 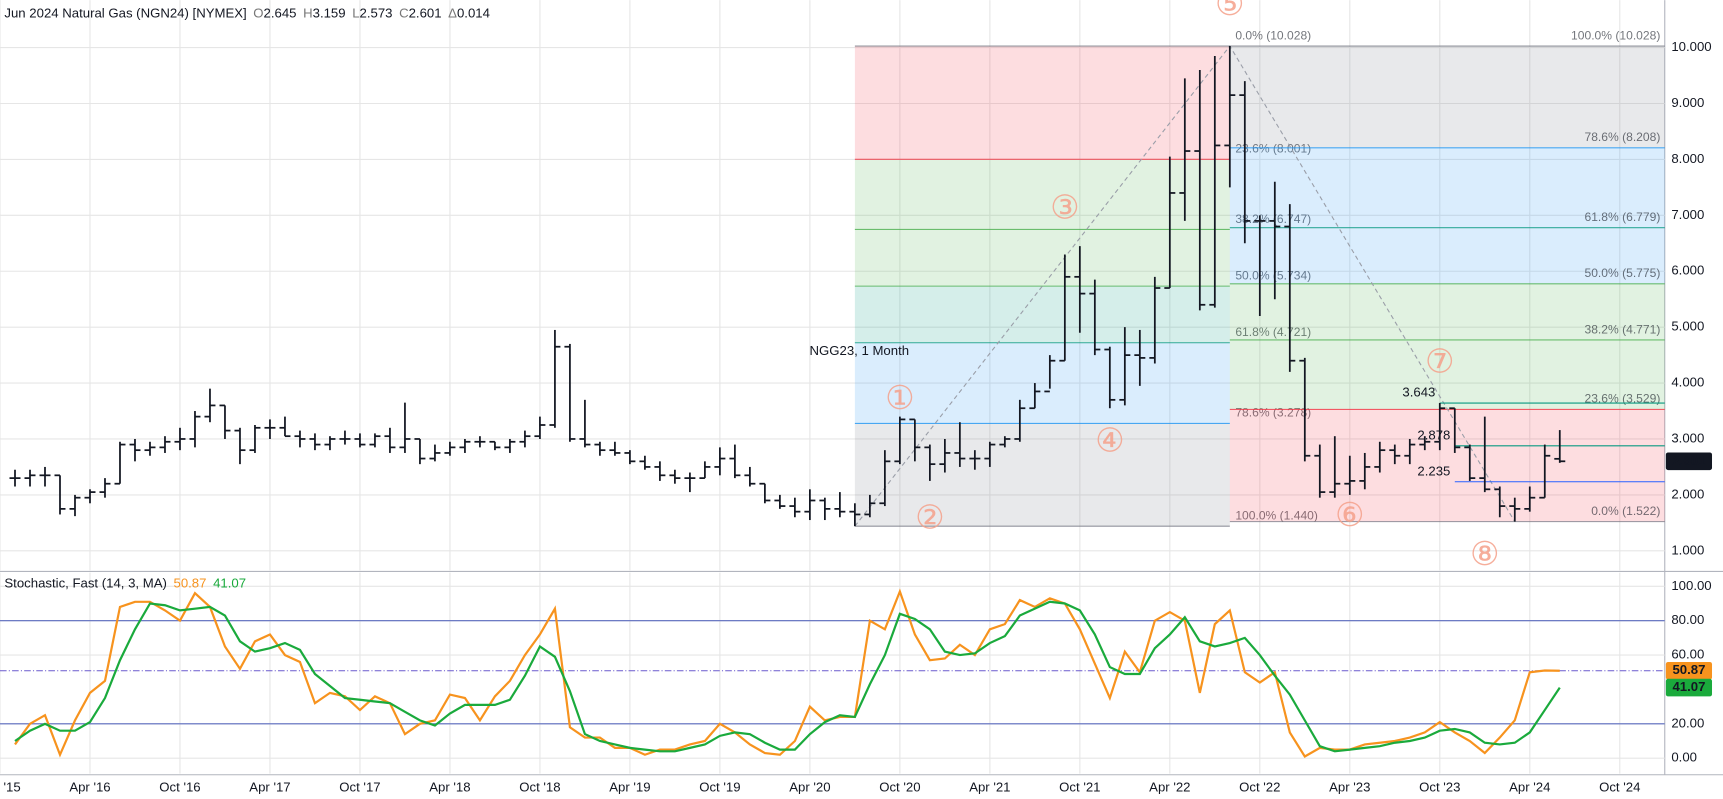 I want to click on fib-label: 38.2% (4.771), so click(x=1622, y=329).